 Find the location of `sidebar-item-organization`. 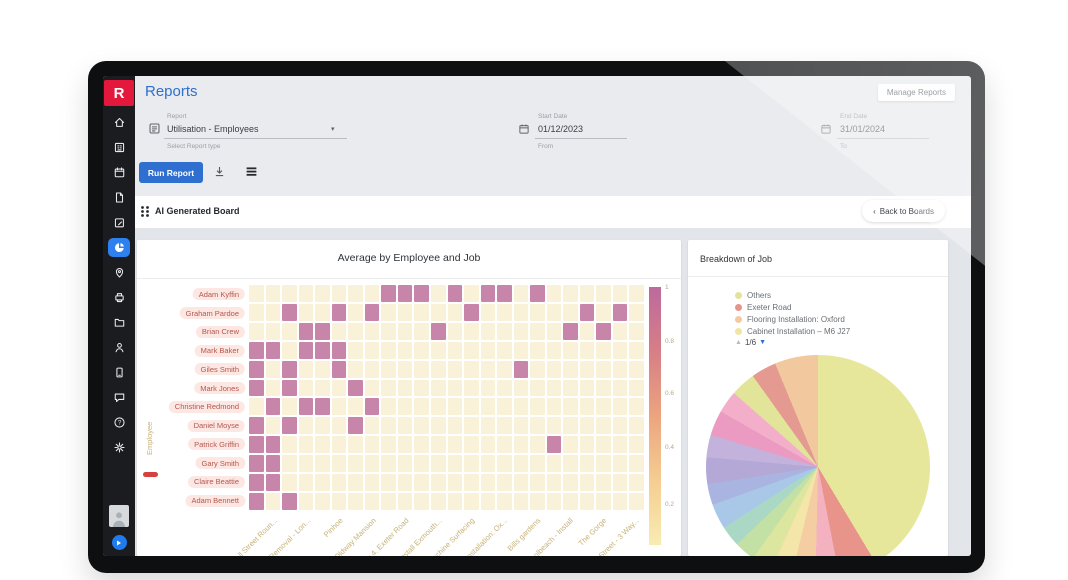

sidebar-item-organization is located at coordinates (119, 147).